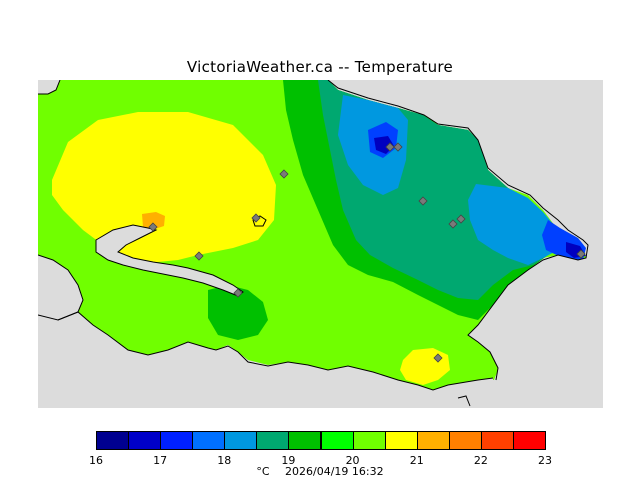  I want to click on page-title: VictoriaWeather.ca -- Temperature, so click(320, 67).